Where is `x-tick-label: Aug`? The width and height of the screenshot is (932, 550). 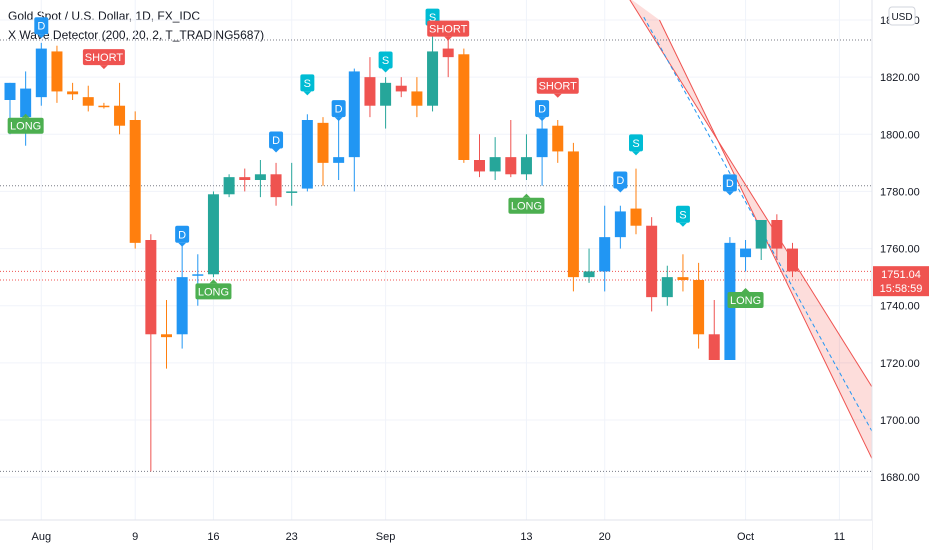
x-tick-label: Aug is located at coordinates (42, 537).